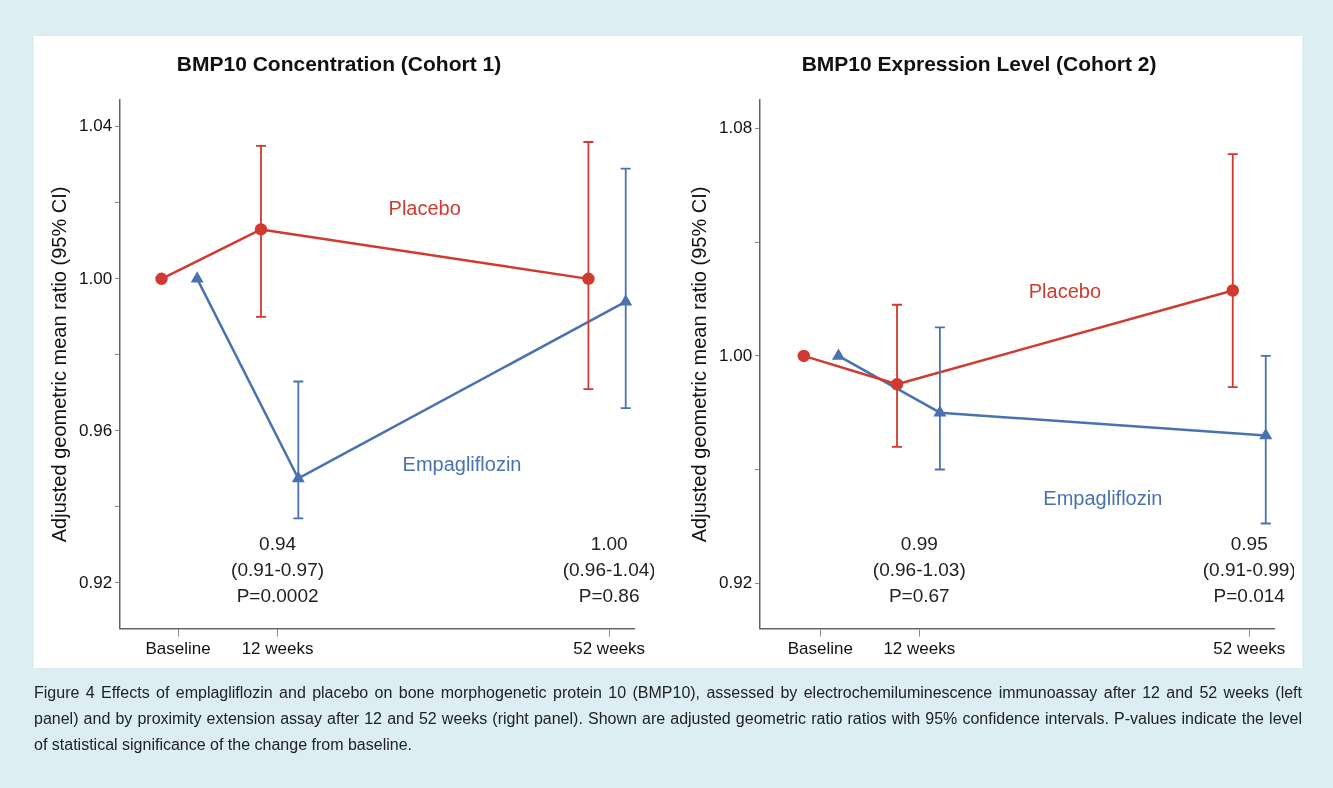 Image resolution: width=1333 pixels, height=788 pixels. Describe the element at coordinates (1103, 497) in the screenshot. I see `text: Empagliflozin` at that location.